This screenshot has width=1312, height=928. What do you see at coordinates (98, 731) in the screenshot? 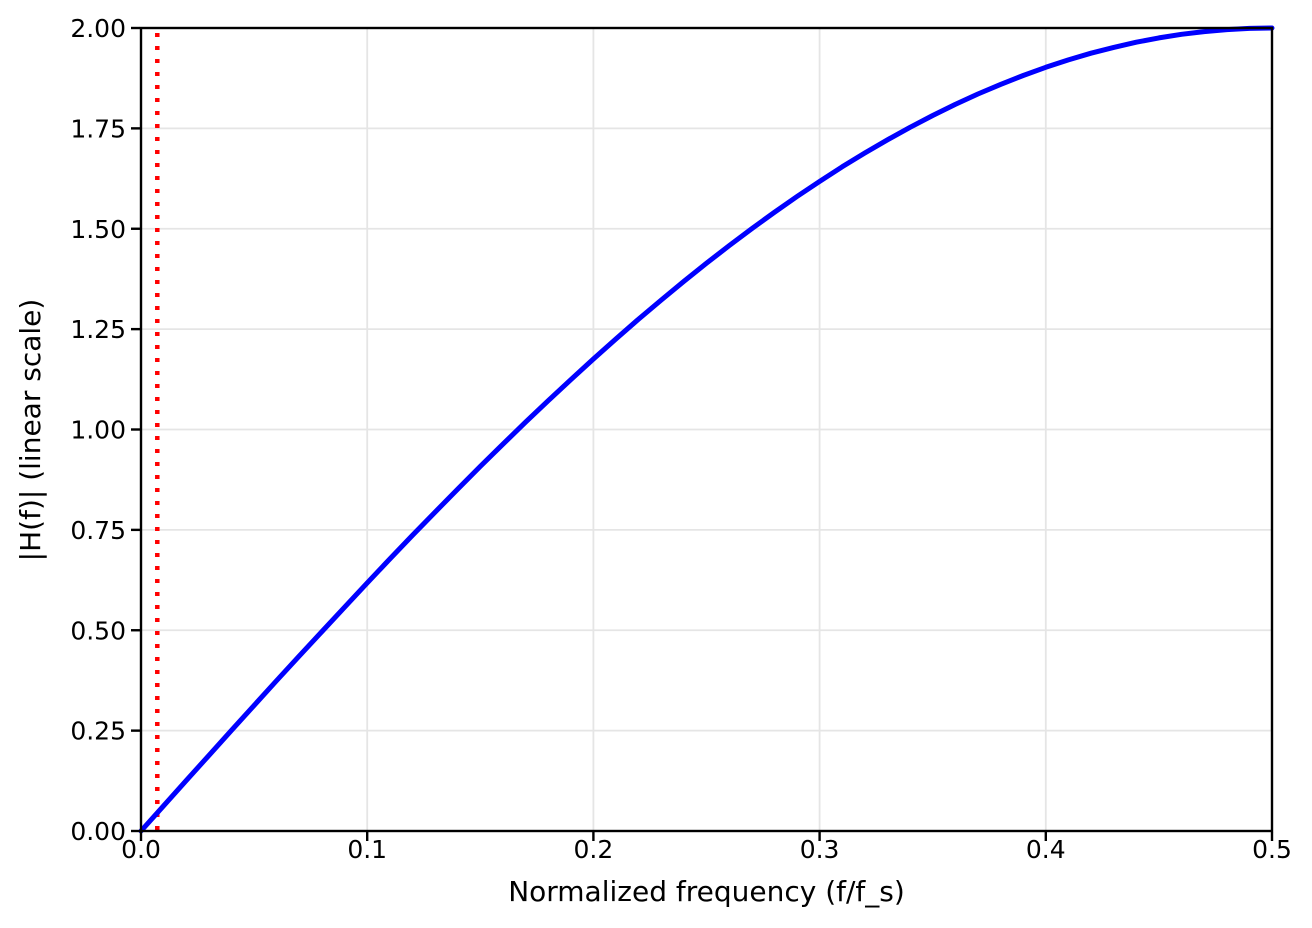
I see `y-tick-label: 0.25` at bounding box center [98, 731].